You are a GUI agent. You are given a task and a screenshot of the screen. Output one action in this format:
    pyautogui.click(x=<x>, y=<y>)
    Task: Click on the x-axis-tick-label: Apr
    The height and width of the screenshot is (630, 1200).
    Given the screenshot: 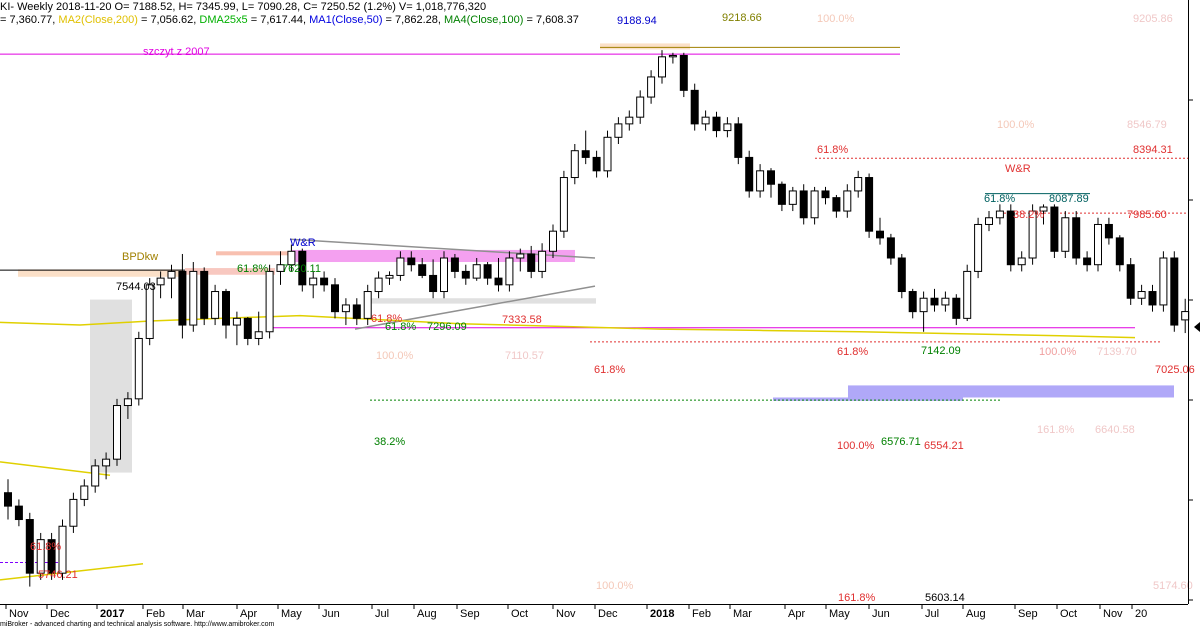 What is the action you would take?
    pyautogui.click(x=248, y=614)
    